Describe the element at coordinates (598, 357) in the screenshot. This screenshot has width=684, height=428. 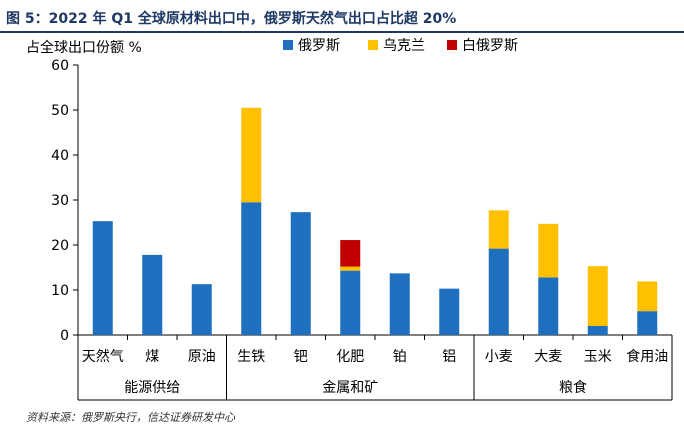
I see `x-tick-label: 玉米` at that location.